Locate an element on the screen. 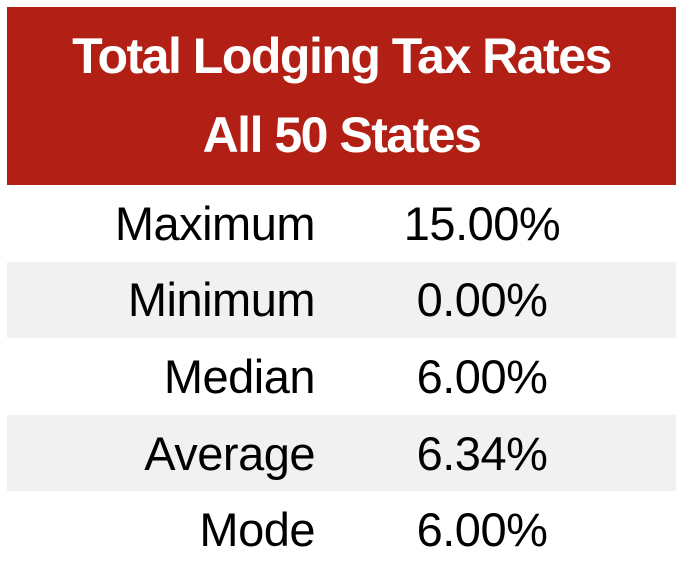  stat-label-median: Median is located at coordinates (239, 376).